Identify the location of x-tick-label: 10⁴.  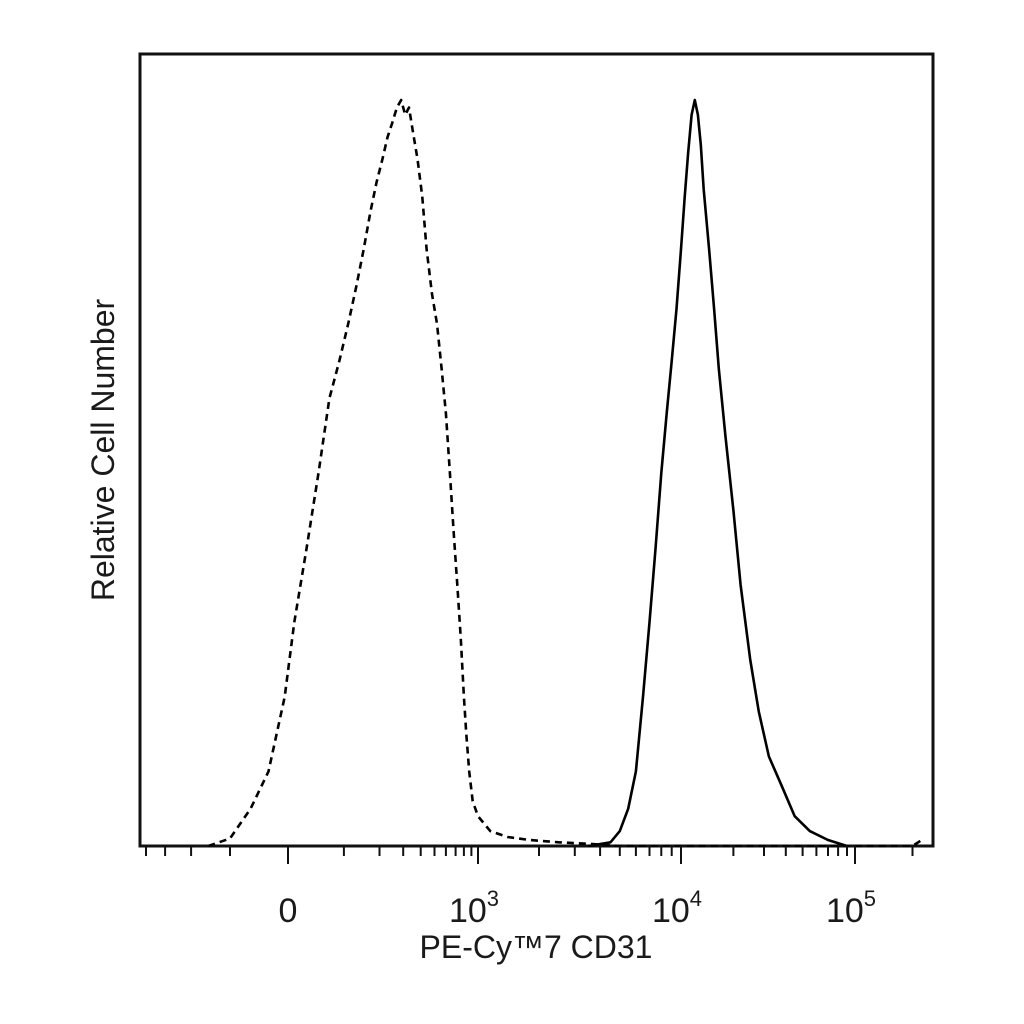
(677, 908).